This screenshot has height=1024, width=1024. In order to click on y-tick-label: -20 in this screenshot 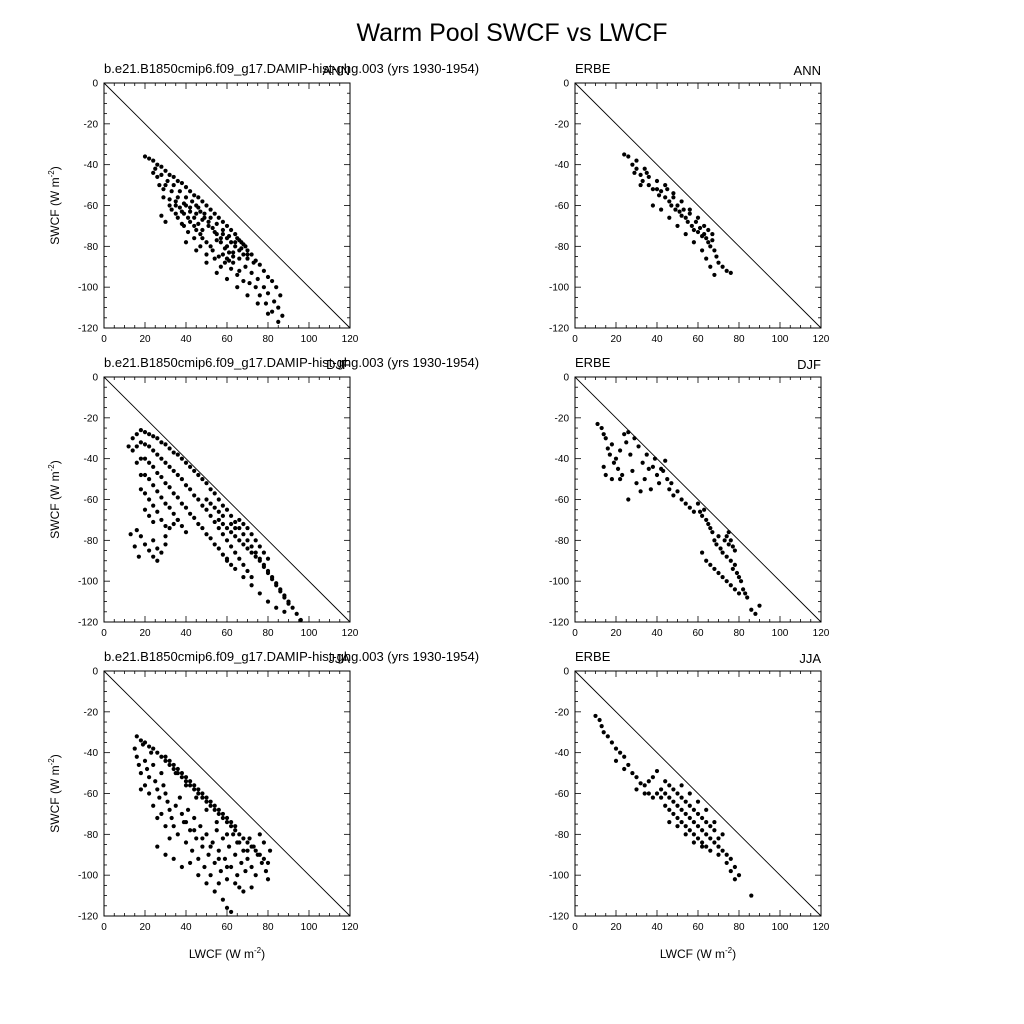, I will do `click(91, 712)`.